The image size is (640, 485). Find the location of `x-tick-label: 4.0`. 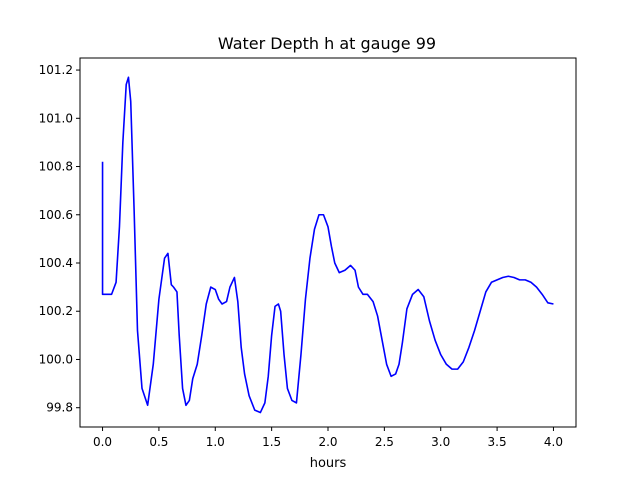

x-tick-label: 4.0 is located at coordinates (553, 442).